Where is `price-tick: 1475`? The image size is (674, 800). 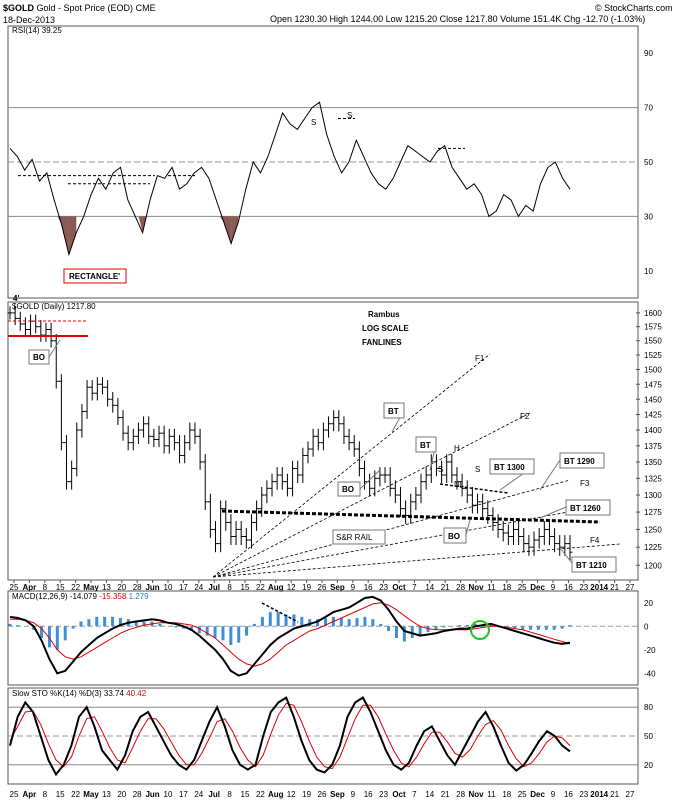
price-tick: 1475 is located at coordinates (653, 384).